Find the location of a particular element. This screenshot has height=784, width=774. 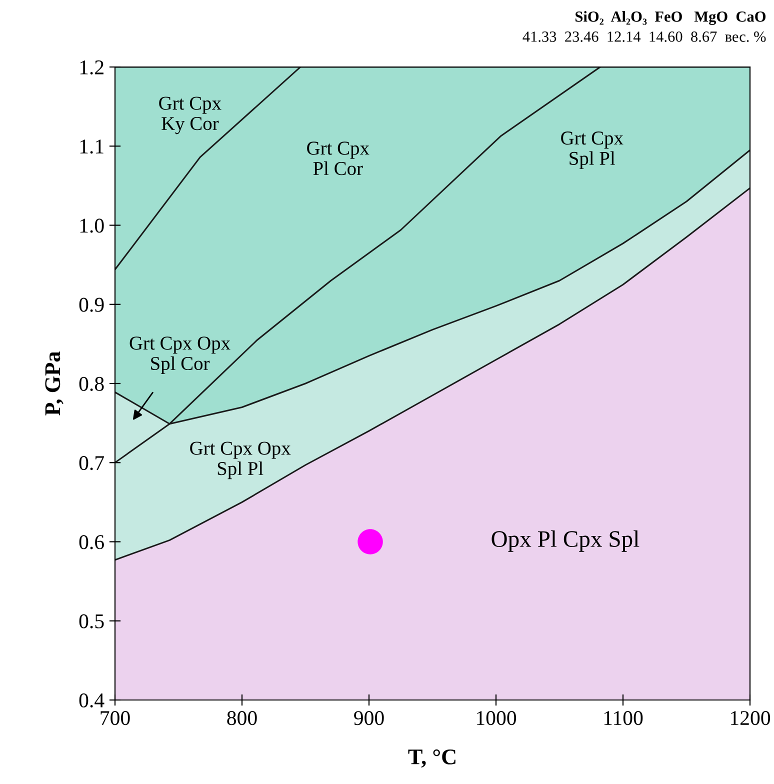

y-tick-label: 0.4 is located at coordinates (91, 700).